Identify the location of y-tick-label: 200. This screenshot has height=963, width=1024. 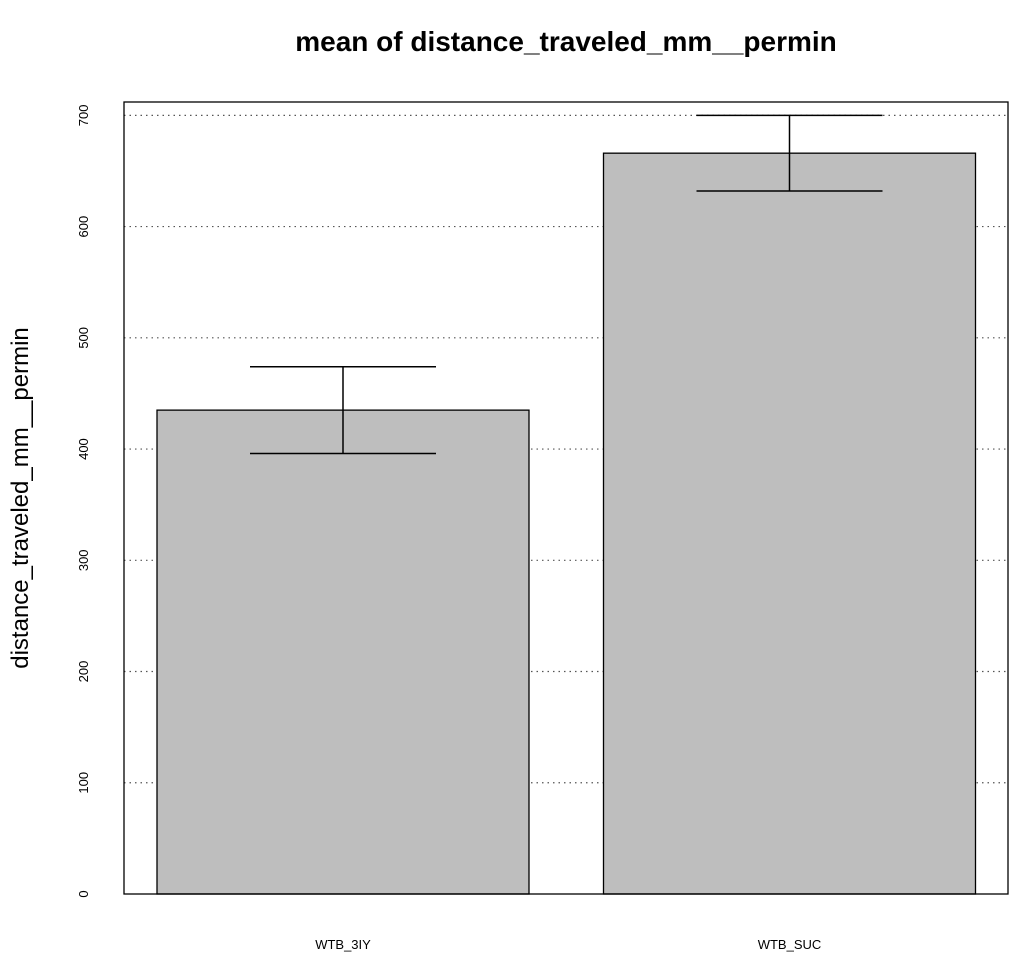
(83, 672).